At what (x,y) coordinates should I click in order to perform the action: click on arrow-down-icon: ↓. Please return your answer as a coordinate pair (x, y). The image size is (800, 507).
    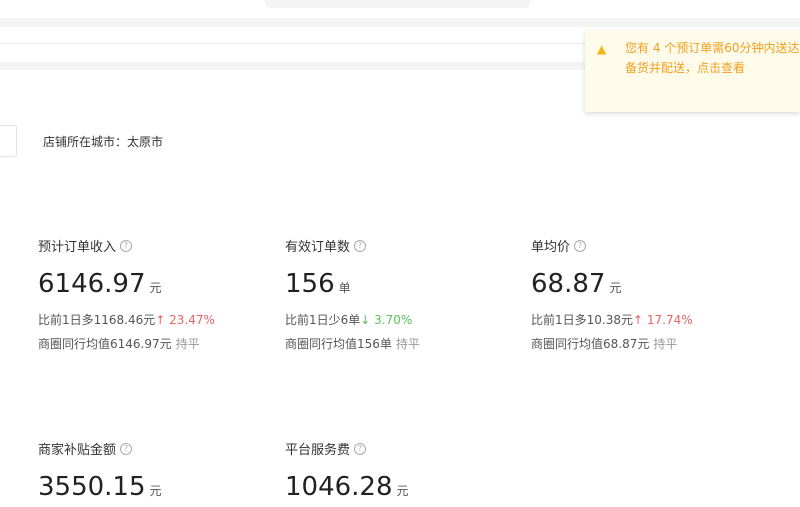
    Looking at the image, I should click on (365, 320).